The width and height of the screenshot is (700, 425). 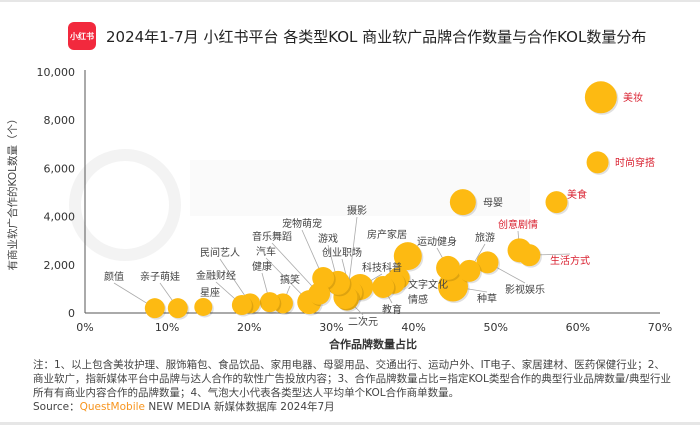 I want to click on bubble-label: 影视娱乐, so click(x=525, y=289).